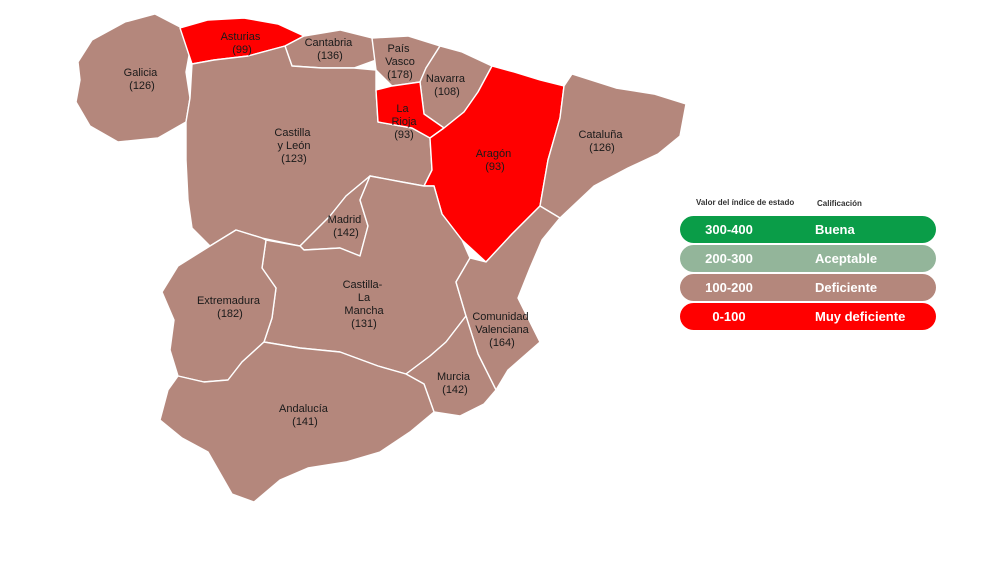 The width and height of the screenshot is (1000, 575). I want to click on region-name: Extremadura, so click(229, 301).